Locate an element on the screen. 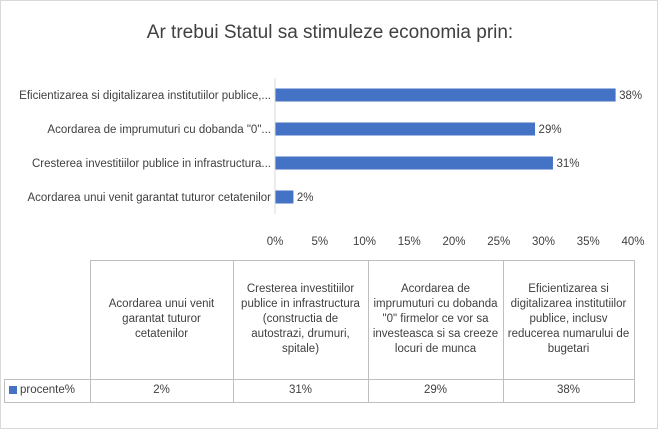  data-table-corner is located at coordinates (47, 320).